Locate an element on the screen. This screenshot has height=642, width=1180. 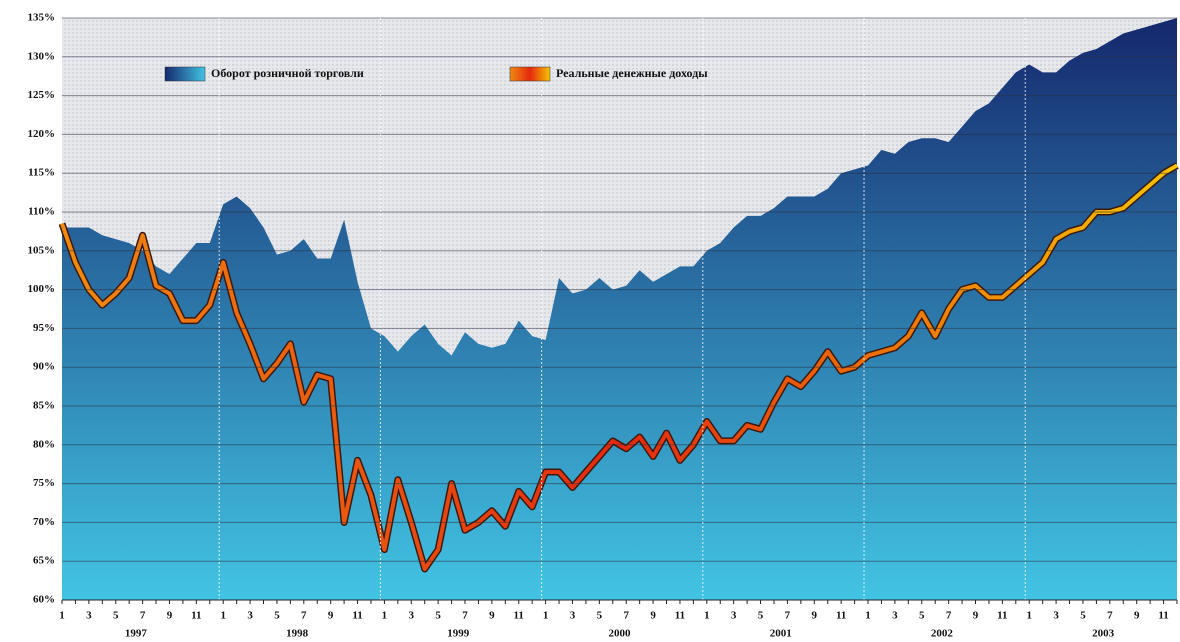
y-tick-label: 100% is located at coordinates (42, 289).